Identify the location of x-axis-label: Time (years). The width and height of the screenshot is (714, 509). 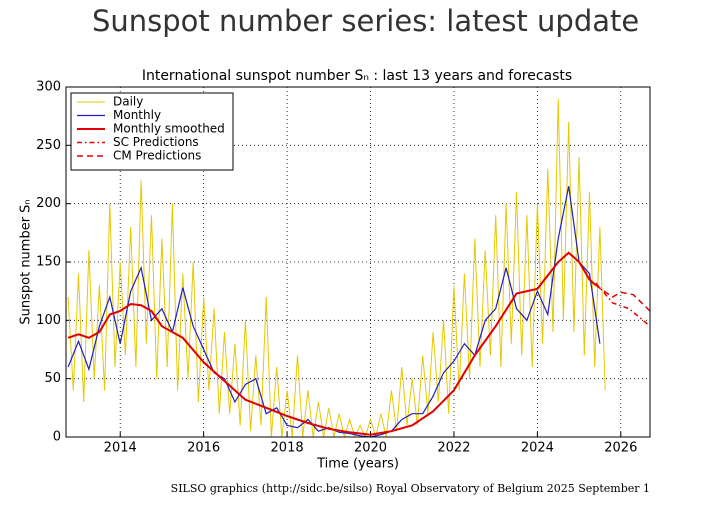
(357, 464).